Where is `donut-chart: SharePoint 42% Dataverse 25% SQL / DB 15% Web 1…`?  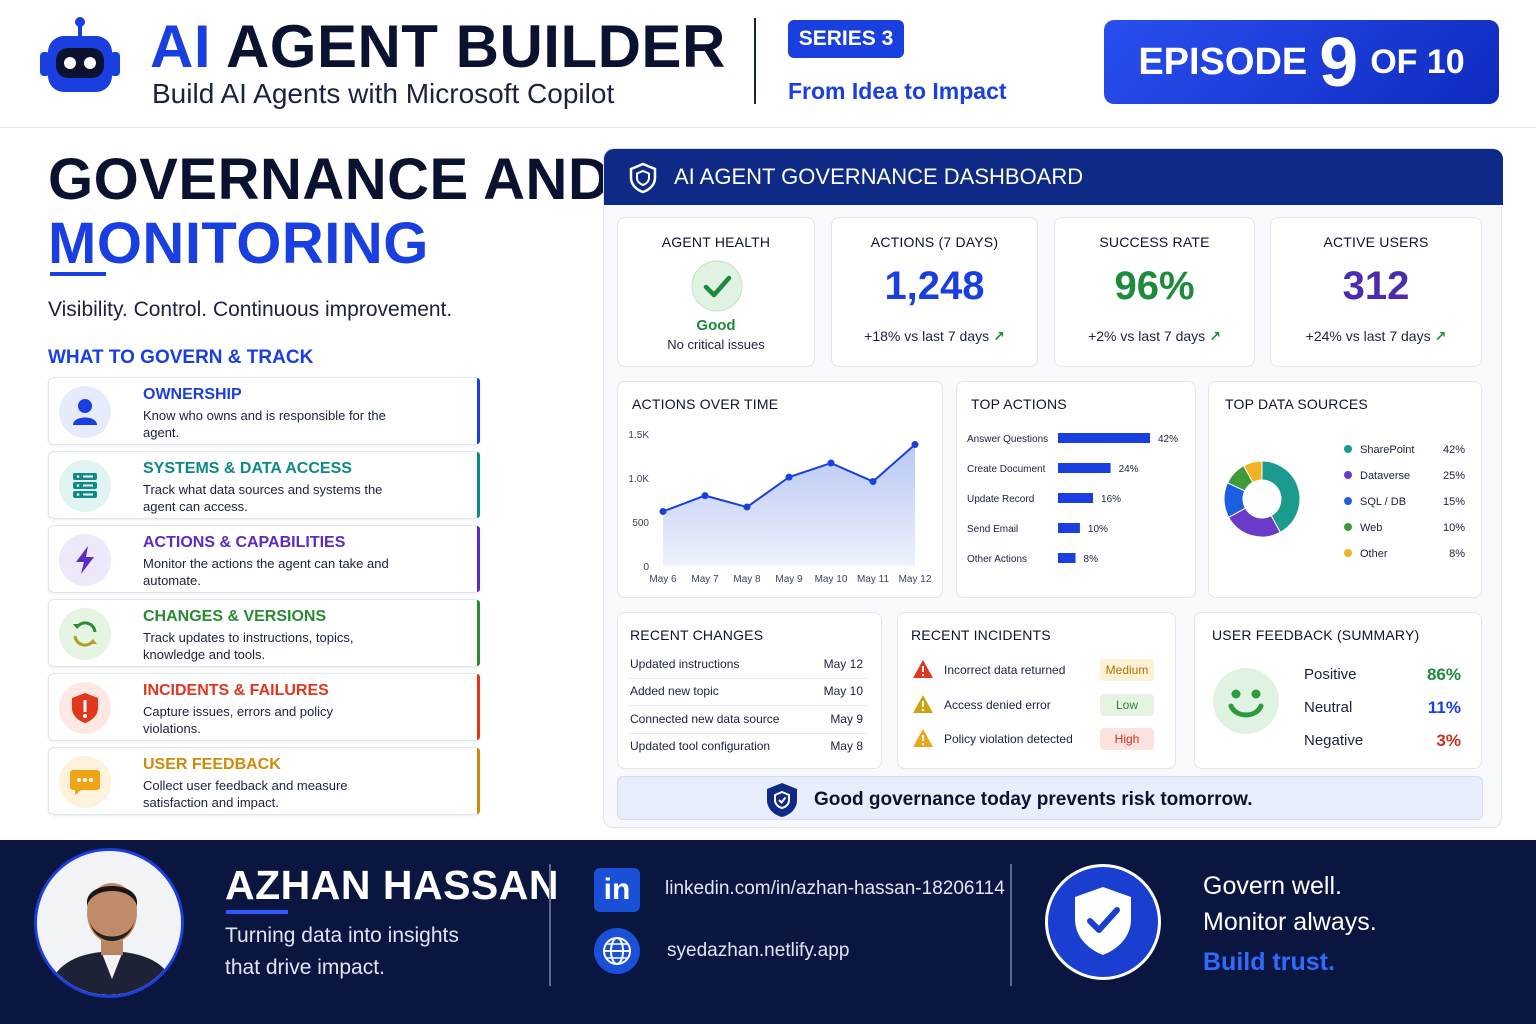 donut-chart: SharePoint 42% Dataverse 25% SQL / DB 15% Web 1… is located at coordinates (1344, 502).